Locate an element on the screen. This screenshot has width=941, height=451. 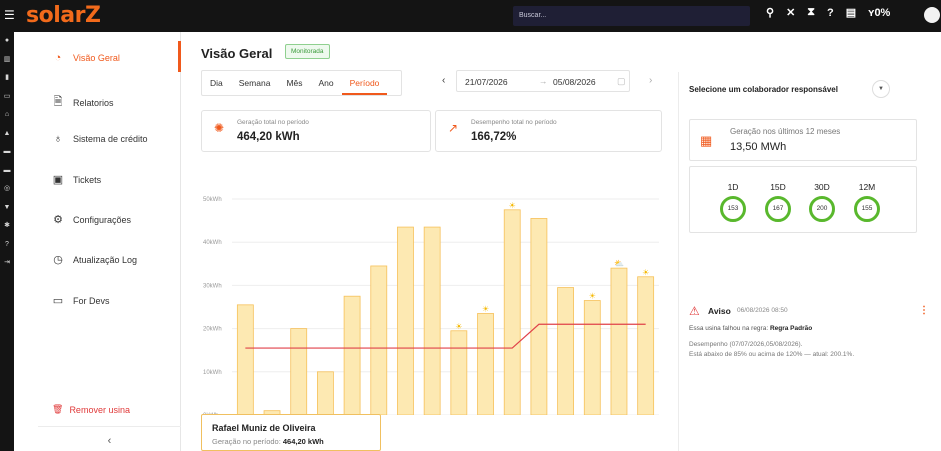
hamburger-icon: ☰ is located at coordinates (9, 15).